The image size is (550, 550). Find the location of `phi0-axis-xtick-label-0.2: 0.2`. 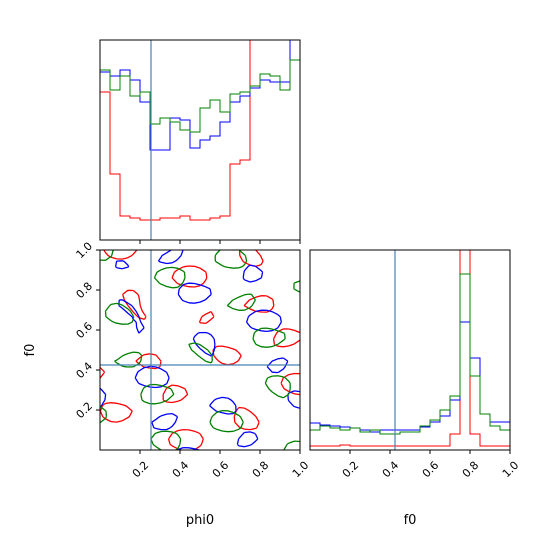

phi0-axis-xtick-label-0.2: 0.2 is located at coordinates (141, 470).